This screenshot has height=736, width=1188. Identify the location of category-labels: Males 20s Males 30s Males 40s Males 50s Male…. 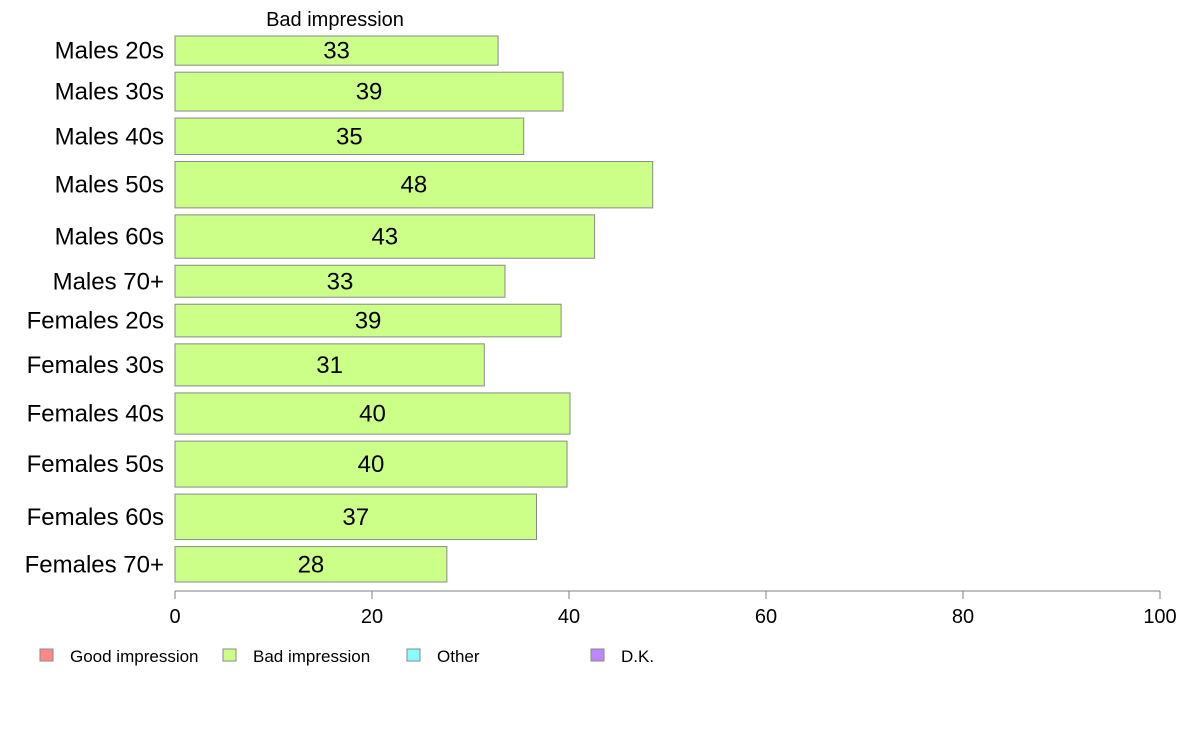
(94, 308).